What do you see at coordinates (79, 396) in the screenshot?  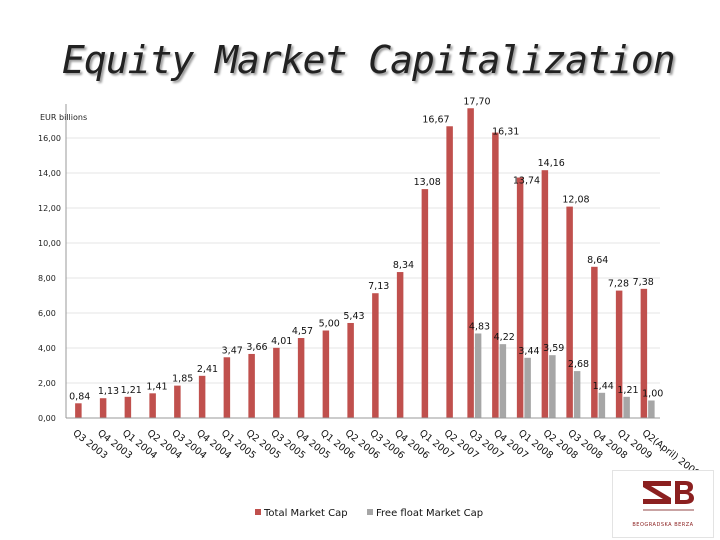 I see `data-label-total: 0,84` at bounding box center [79, 396].